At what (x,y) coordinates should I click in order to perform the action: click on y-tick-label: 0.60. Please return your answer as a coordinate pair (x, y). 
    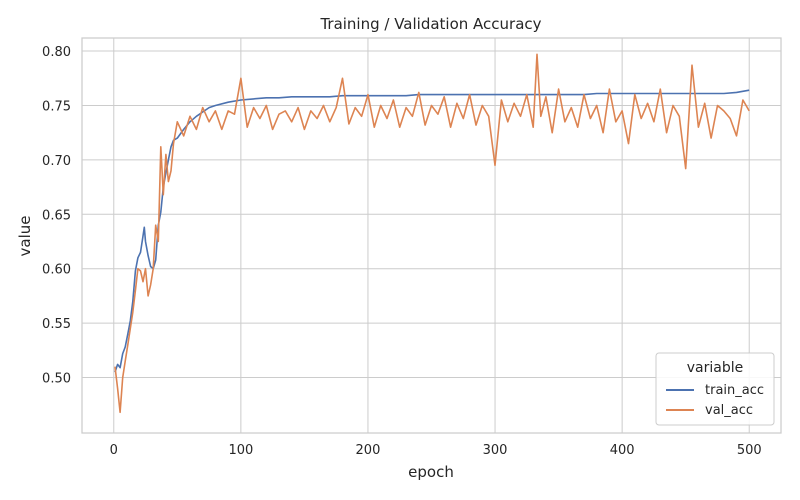
    Looking at the image, I should click on (56, 270).